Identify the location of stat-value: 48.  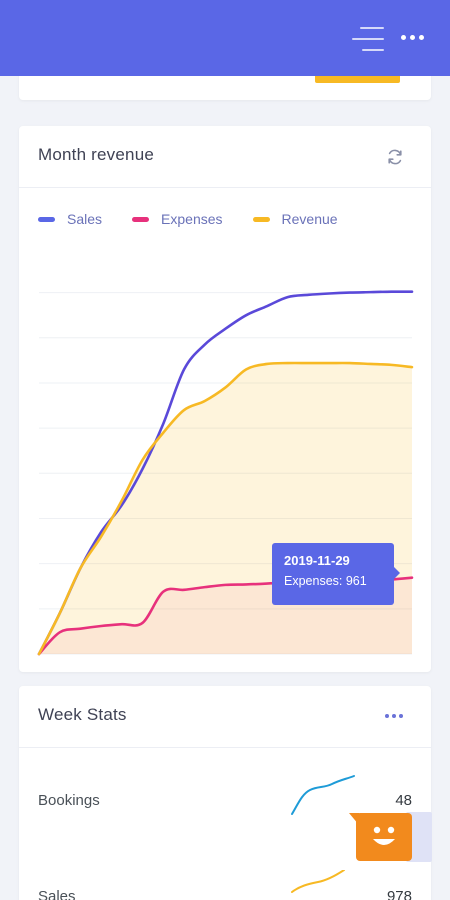
(403, 800).